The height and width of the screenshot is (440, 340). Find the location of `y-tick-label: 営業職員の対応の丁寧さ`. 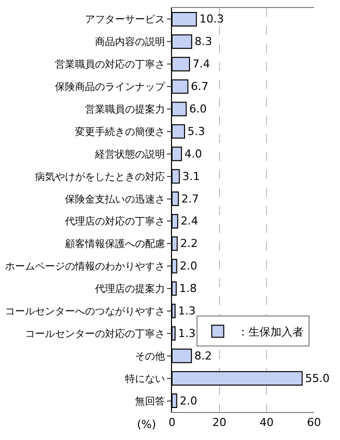

y-tick-label: 営業職員の対応の丁寧さ is located at coordinates (110, 64).